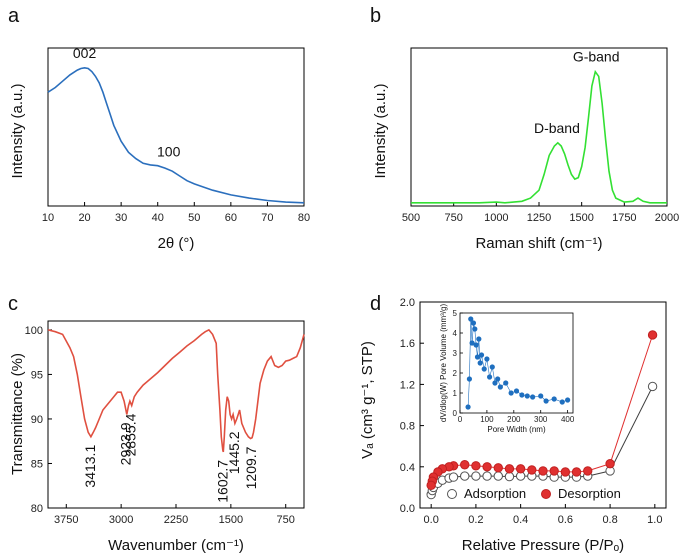  I want to click on inset-y-axis-label: dV/dlog(W) Pore Volume (mm³/g), so click(443, 363).